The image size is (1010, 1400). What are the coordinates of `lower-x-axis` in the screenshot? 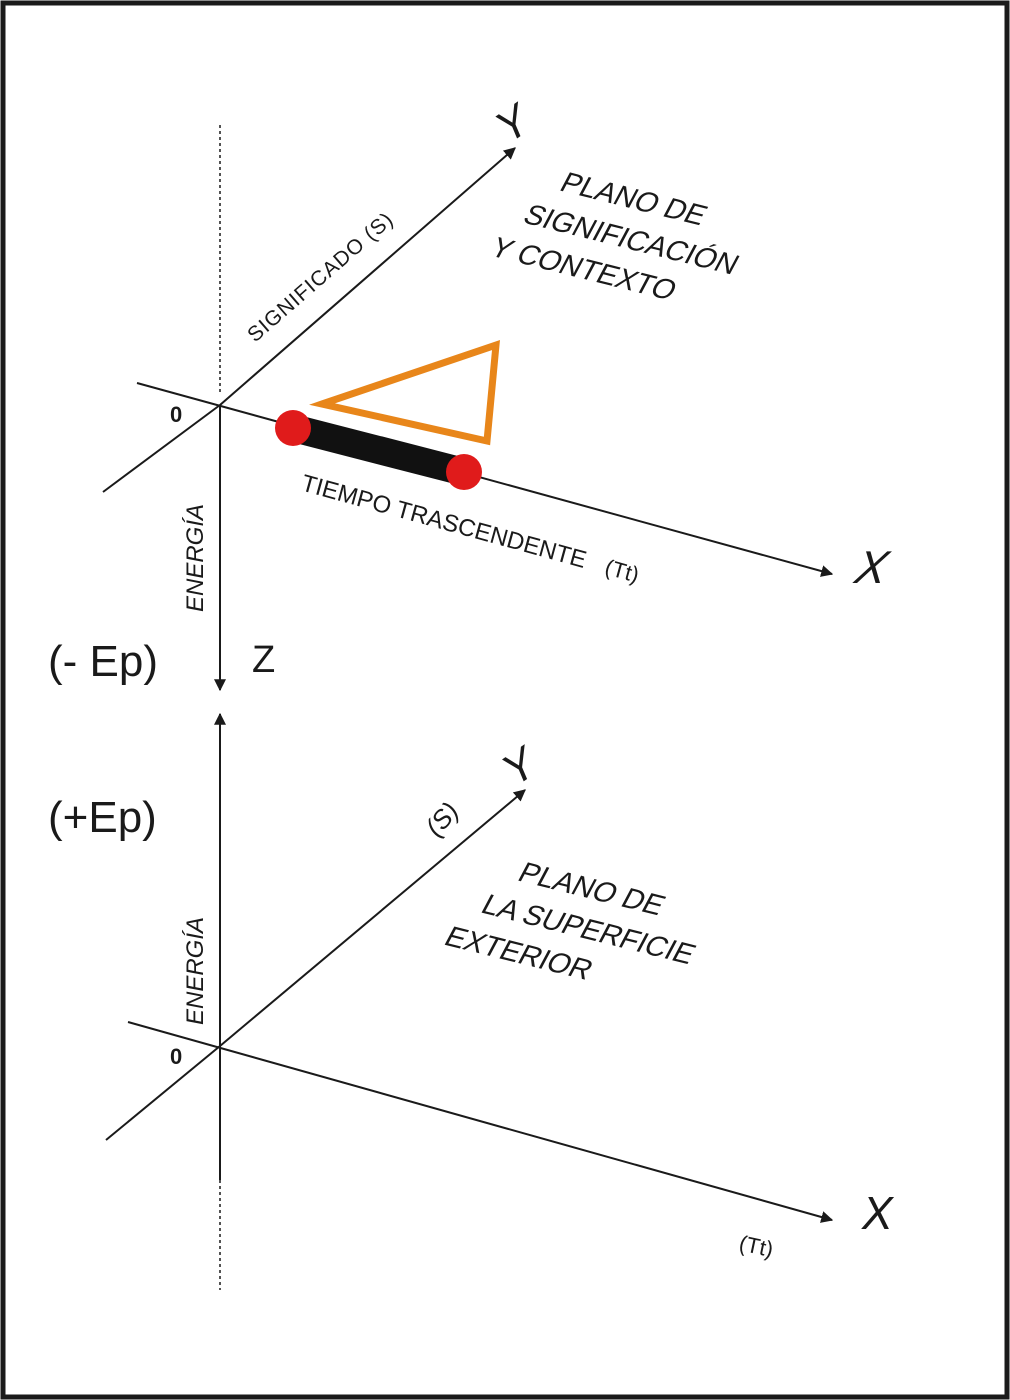 It's located at (480, 1122).